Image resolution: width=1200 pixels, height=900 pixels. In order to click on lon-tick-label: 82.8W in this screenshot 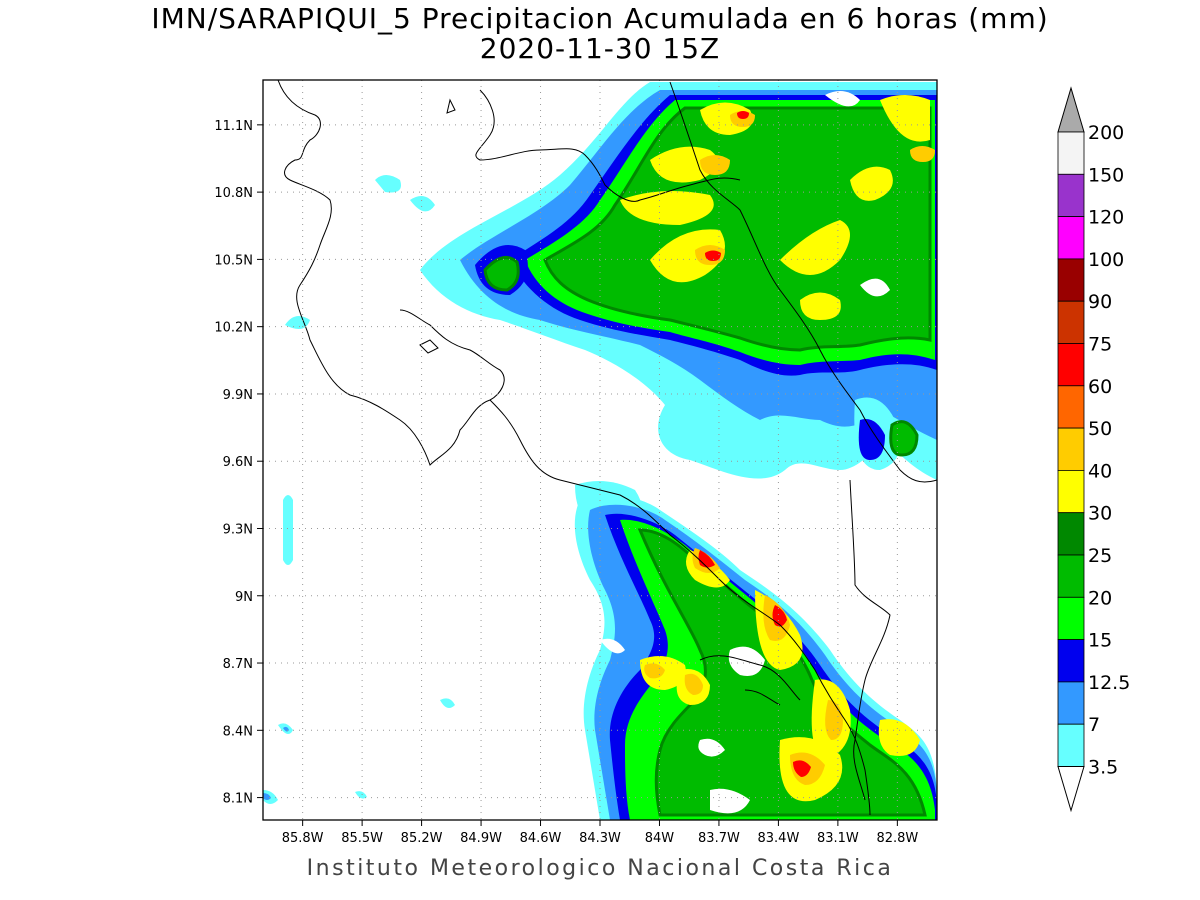, I will do `click(897, 838)`.